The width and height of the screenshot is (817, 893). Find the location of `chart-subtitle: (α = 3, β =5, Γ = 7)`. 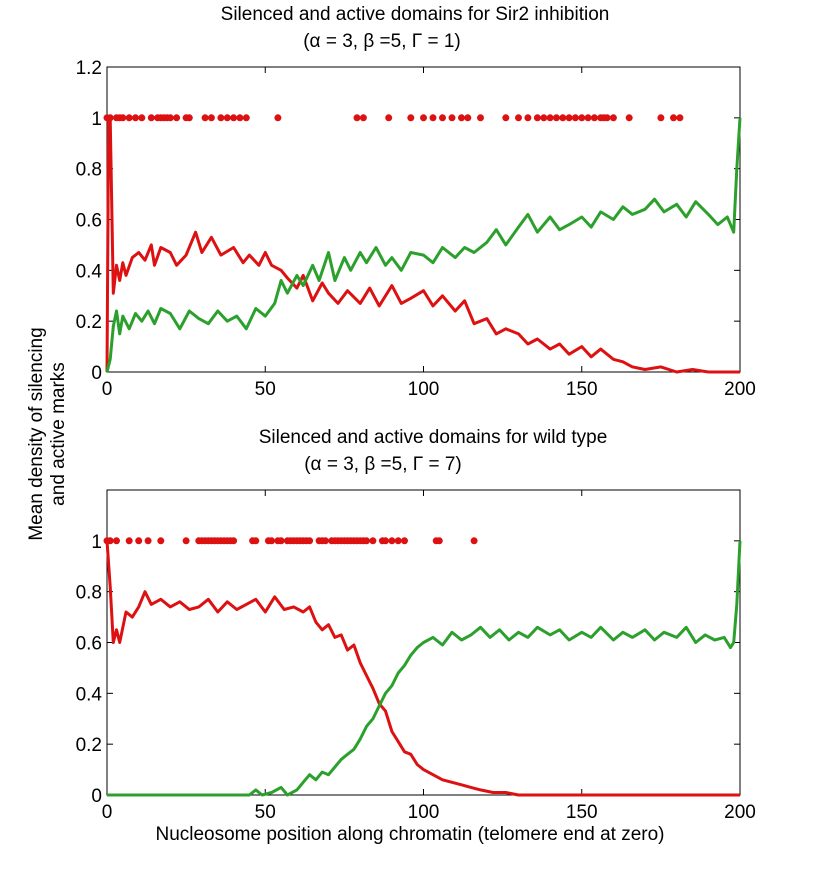

chart-subtitle: (α = 3, β =5, Γ = 7) is located at coordinates (383, 464).